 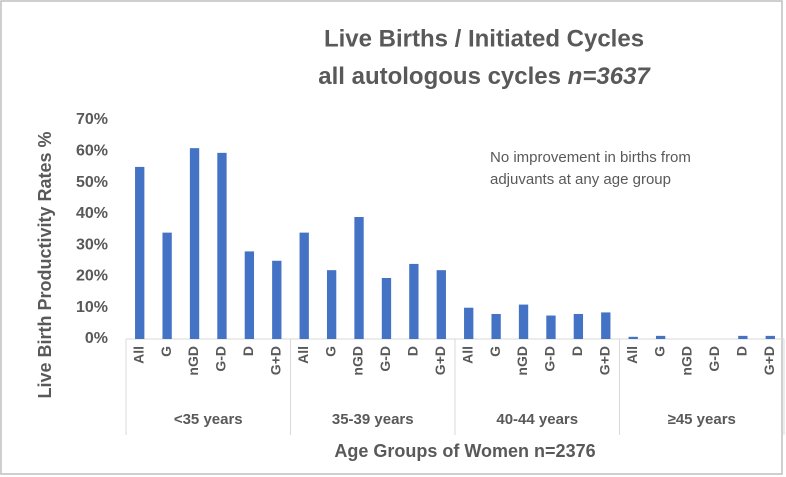 What do you see at coordinates (92, 119) in the screenshot?
I see `y-tick-label: 70%` at bounding box center [92, 119].